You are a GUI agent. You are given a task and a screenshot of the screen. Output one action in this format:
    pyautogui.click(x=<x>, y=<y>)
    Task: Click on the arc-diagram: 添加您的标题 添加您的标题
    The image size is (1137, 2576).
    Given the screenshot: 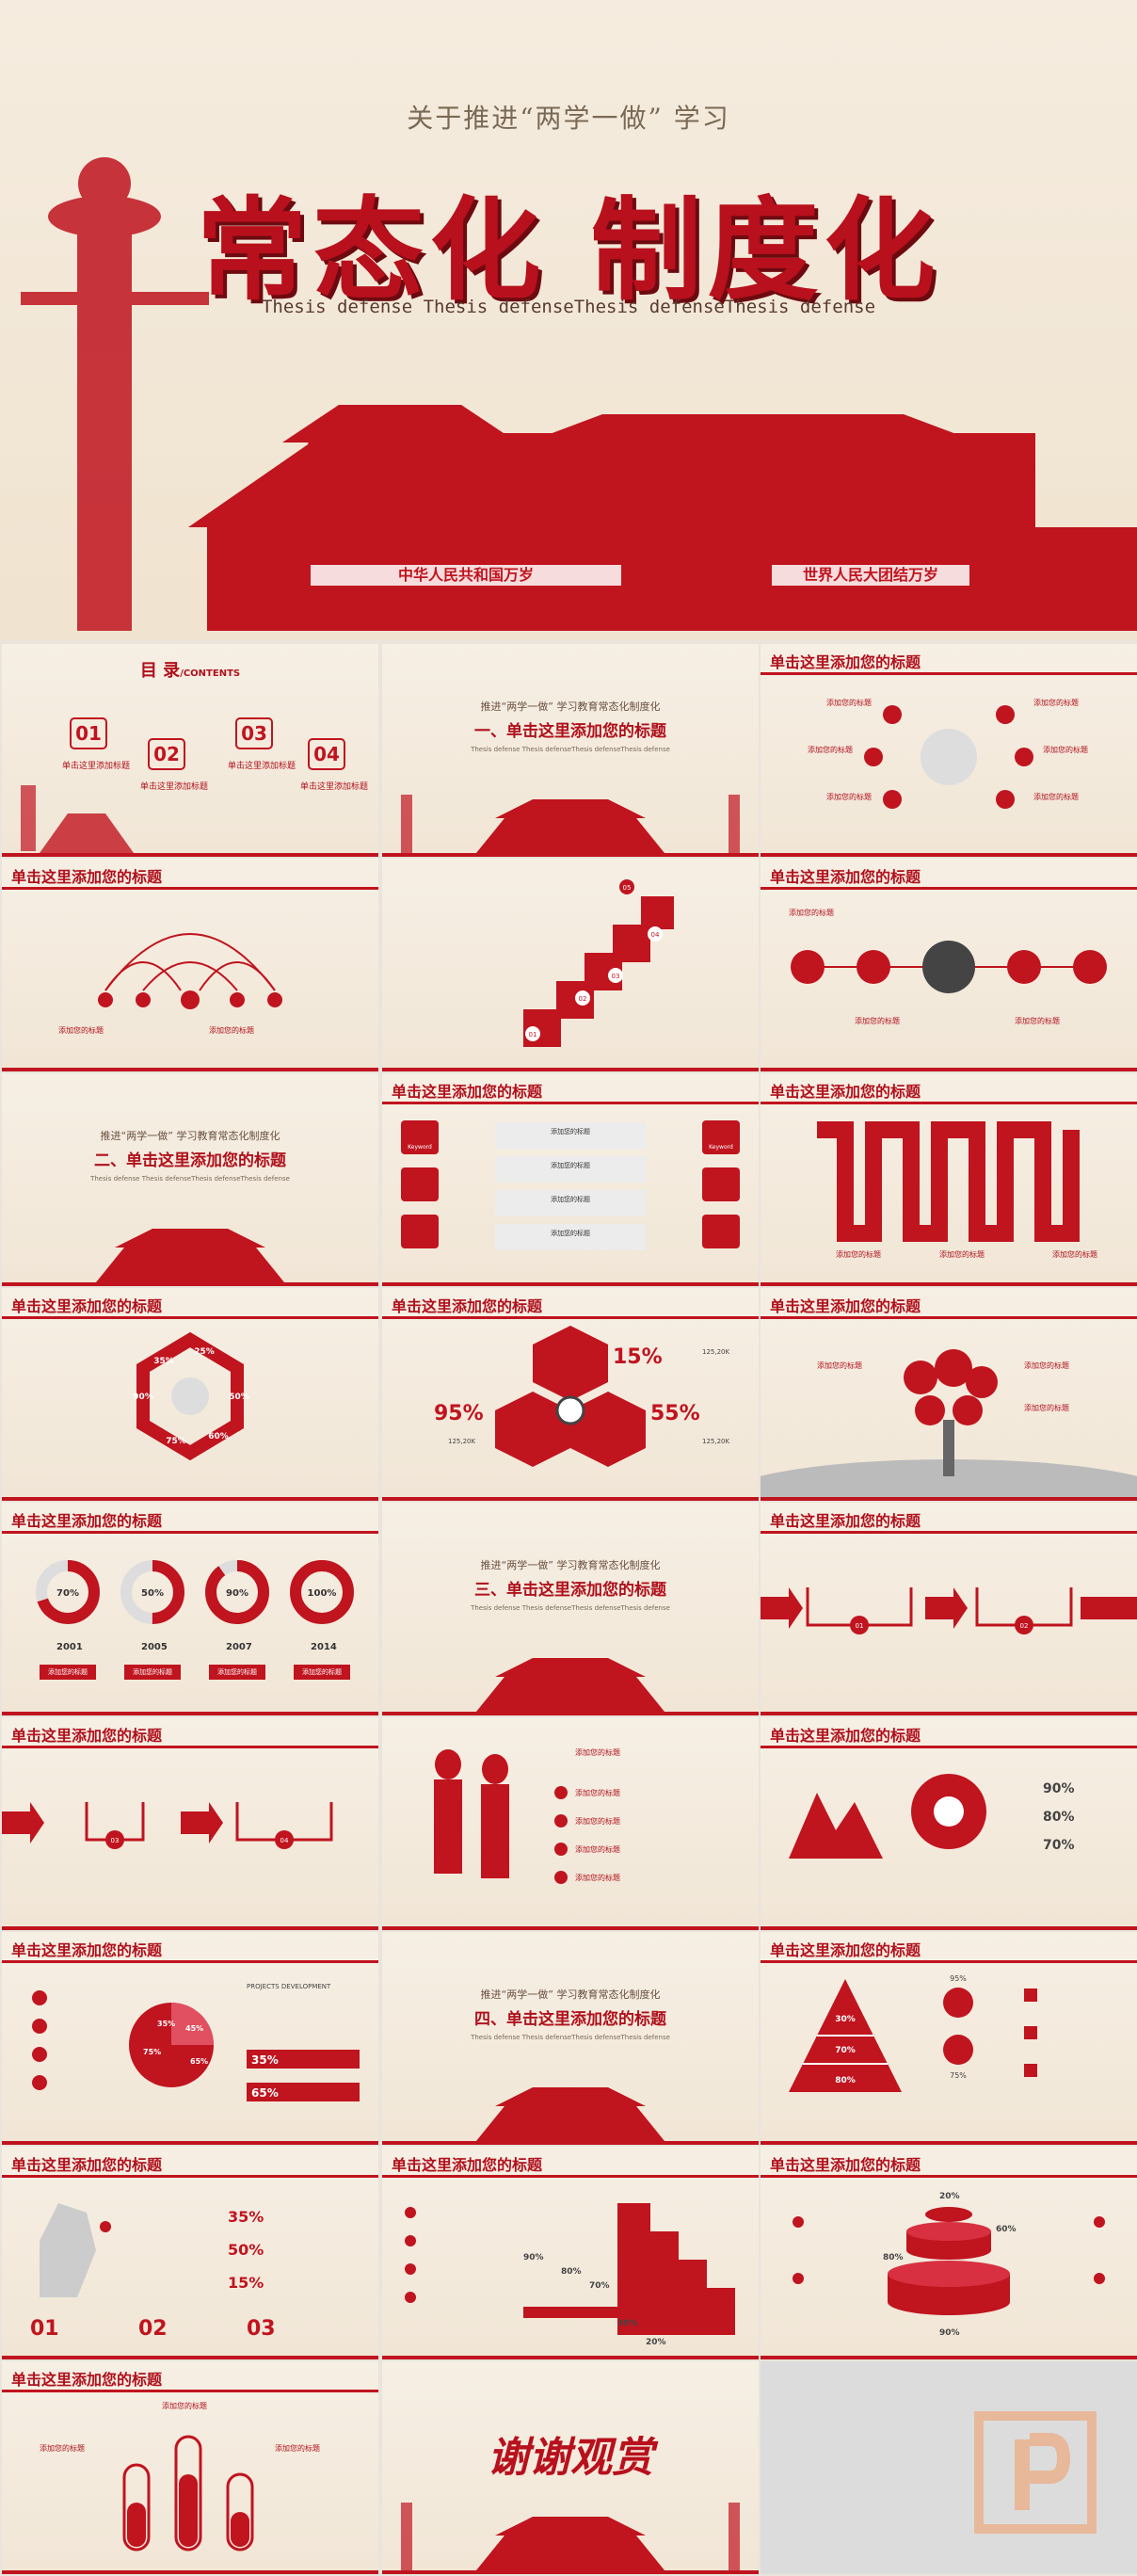 What is the action you would take?
    pyautogui.click(x=170, y=984)
    